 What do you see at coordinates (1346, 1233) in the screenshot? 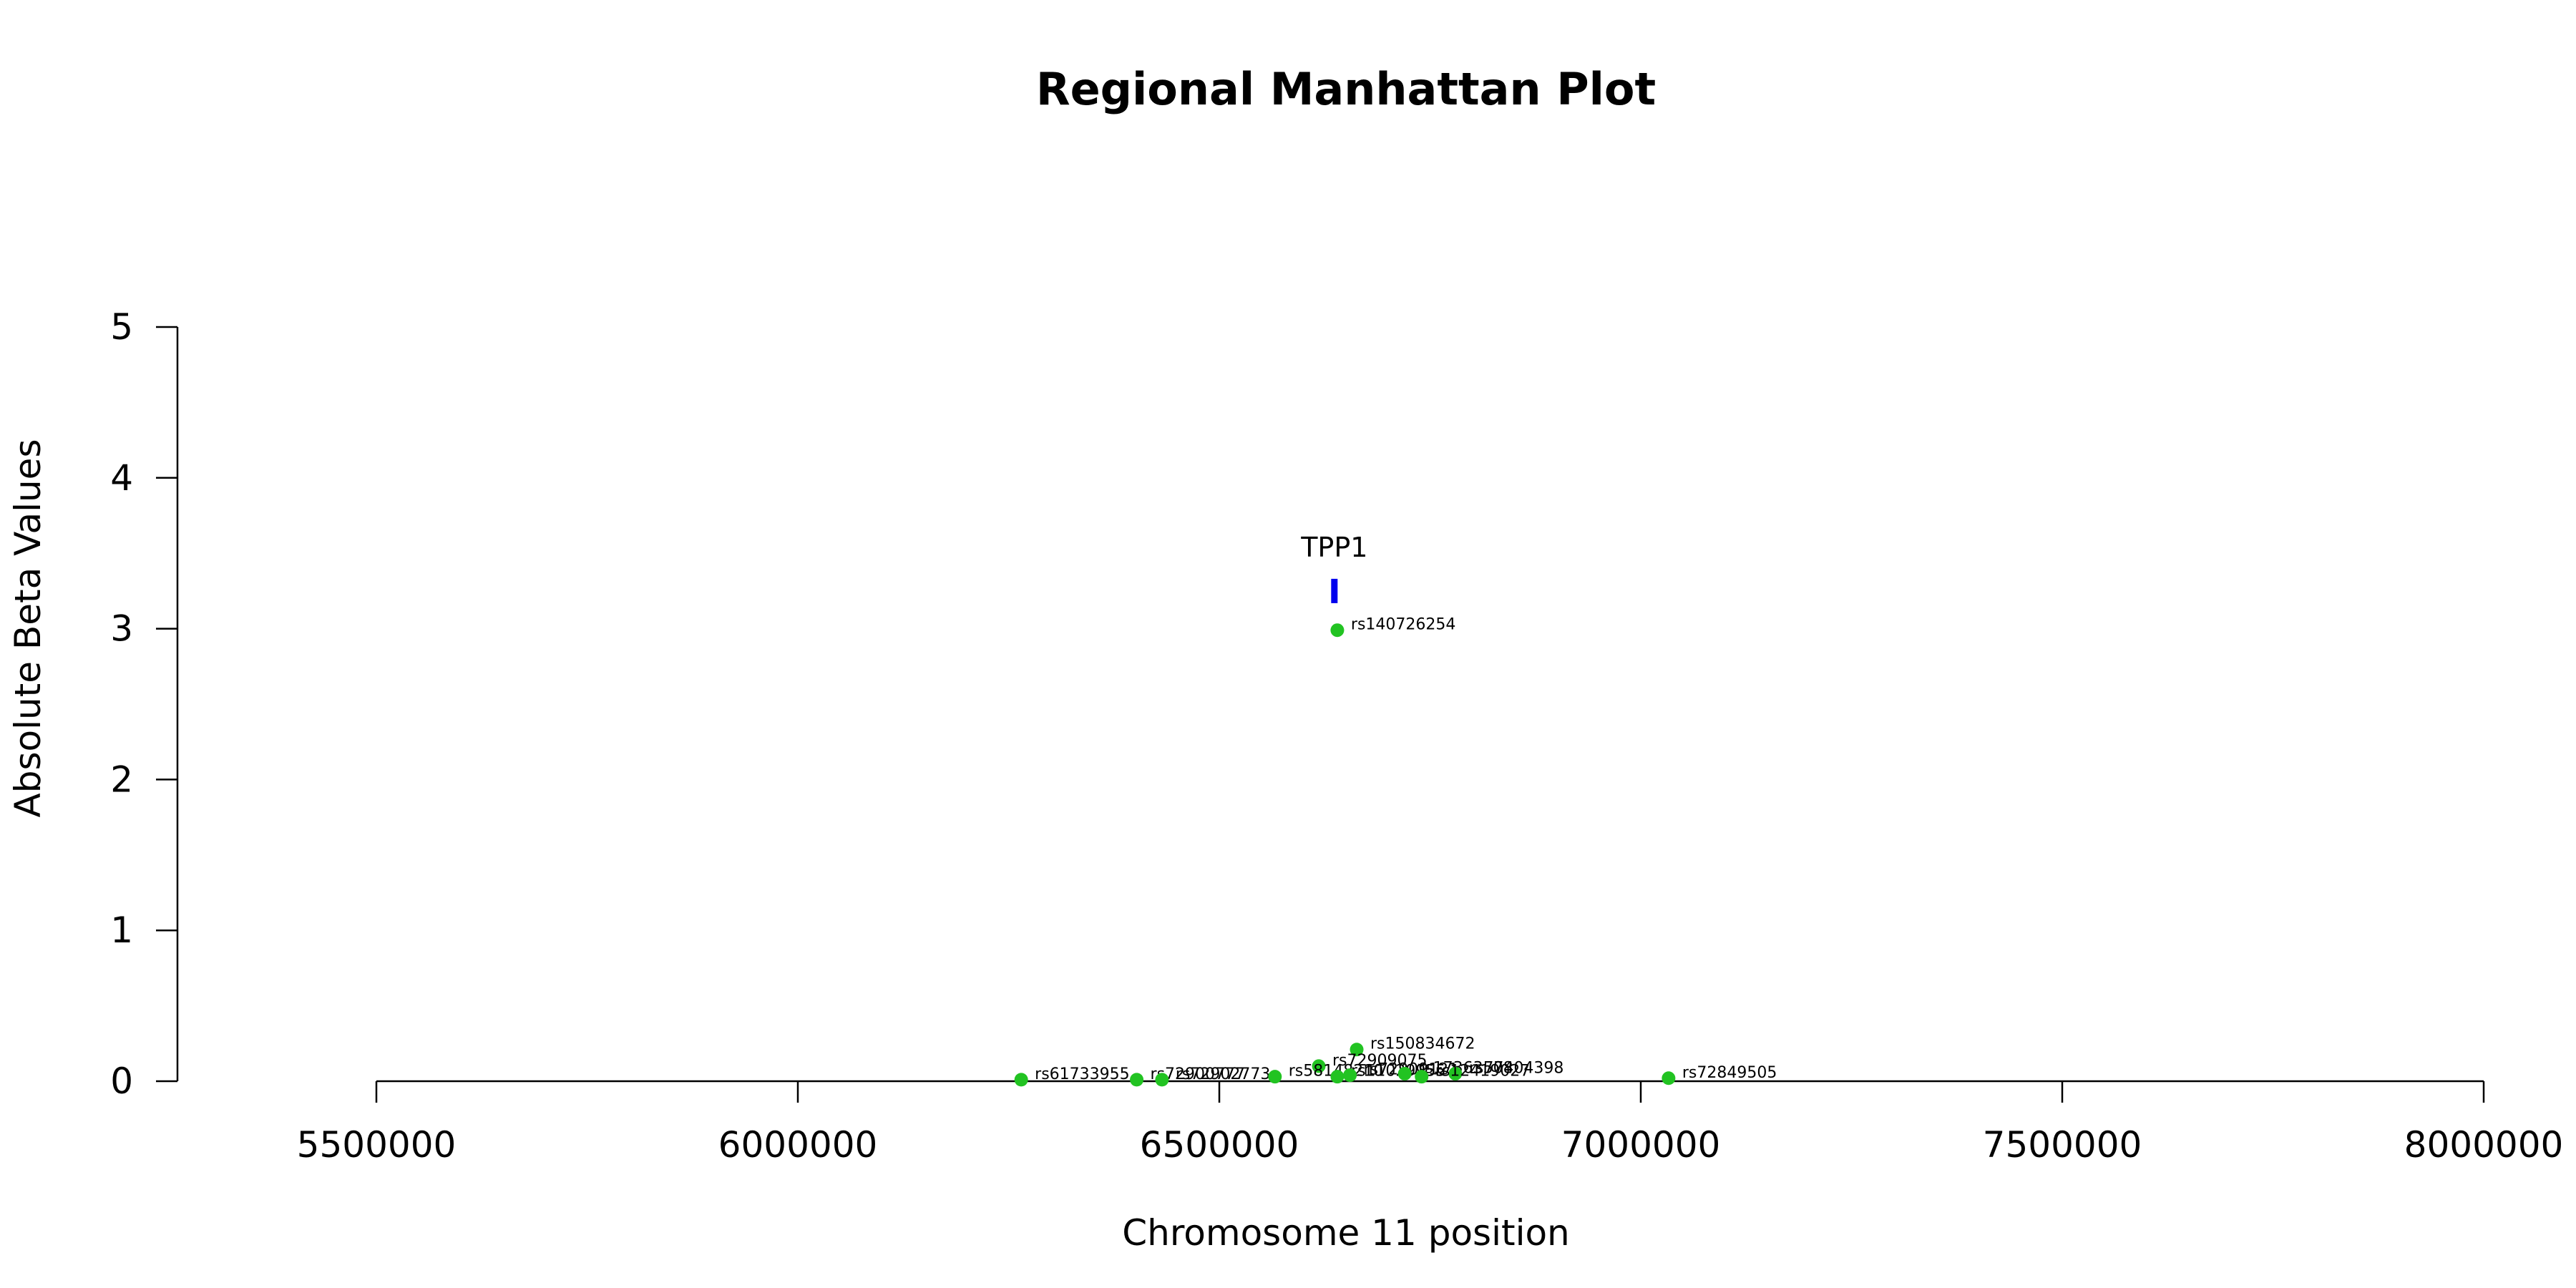
I see `x-axis-label: Chromosome 11 position` at bounding box center [1346, 1233].